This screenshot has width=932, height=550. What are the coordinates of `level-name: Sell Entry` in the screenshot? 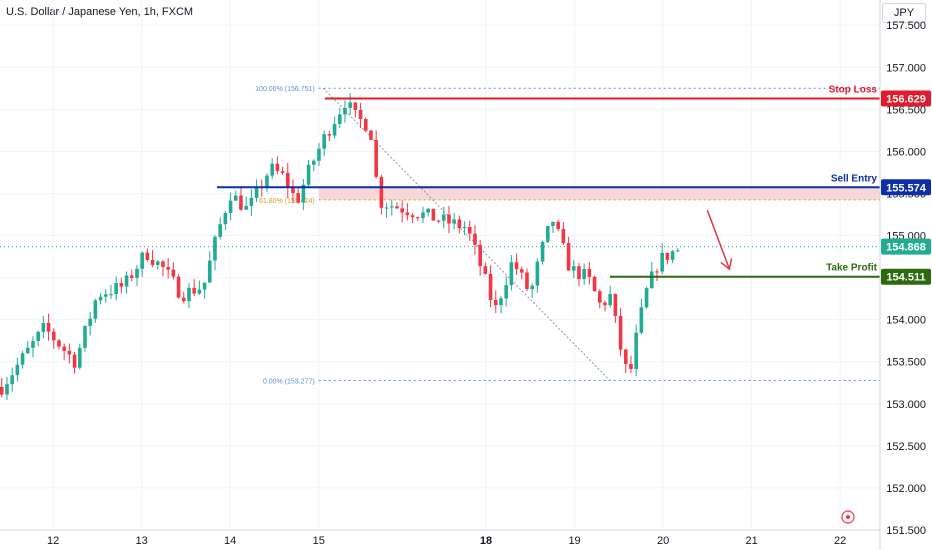 It's located at (854, 178).